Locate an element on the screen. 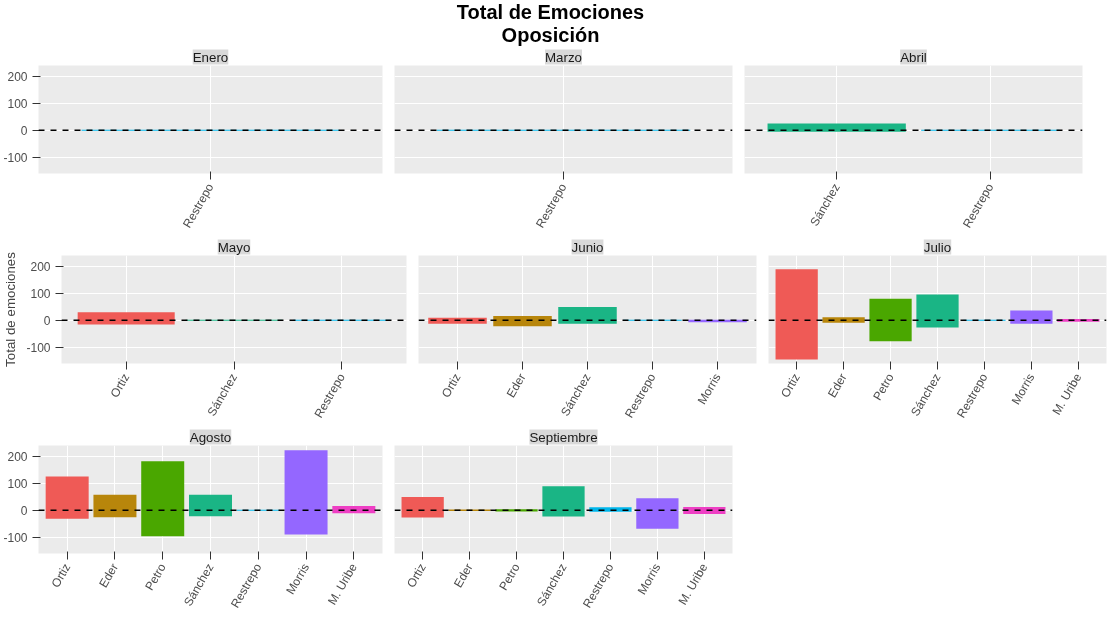  chart-title: Abril is located at coordinates (913, 57).